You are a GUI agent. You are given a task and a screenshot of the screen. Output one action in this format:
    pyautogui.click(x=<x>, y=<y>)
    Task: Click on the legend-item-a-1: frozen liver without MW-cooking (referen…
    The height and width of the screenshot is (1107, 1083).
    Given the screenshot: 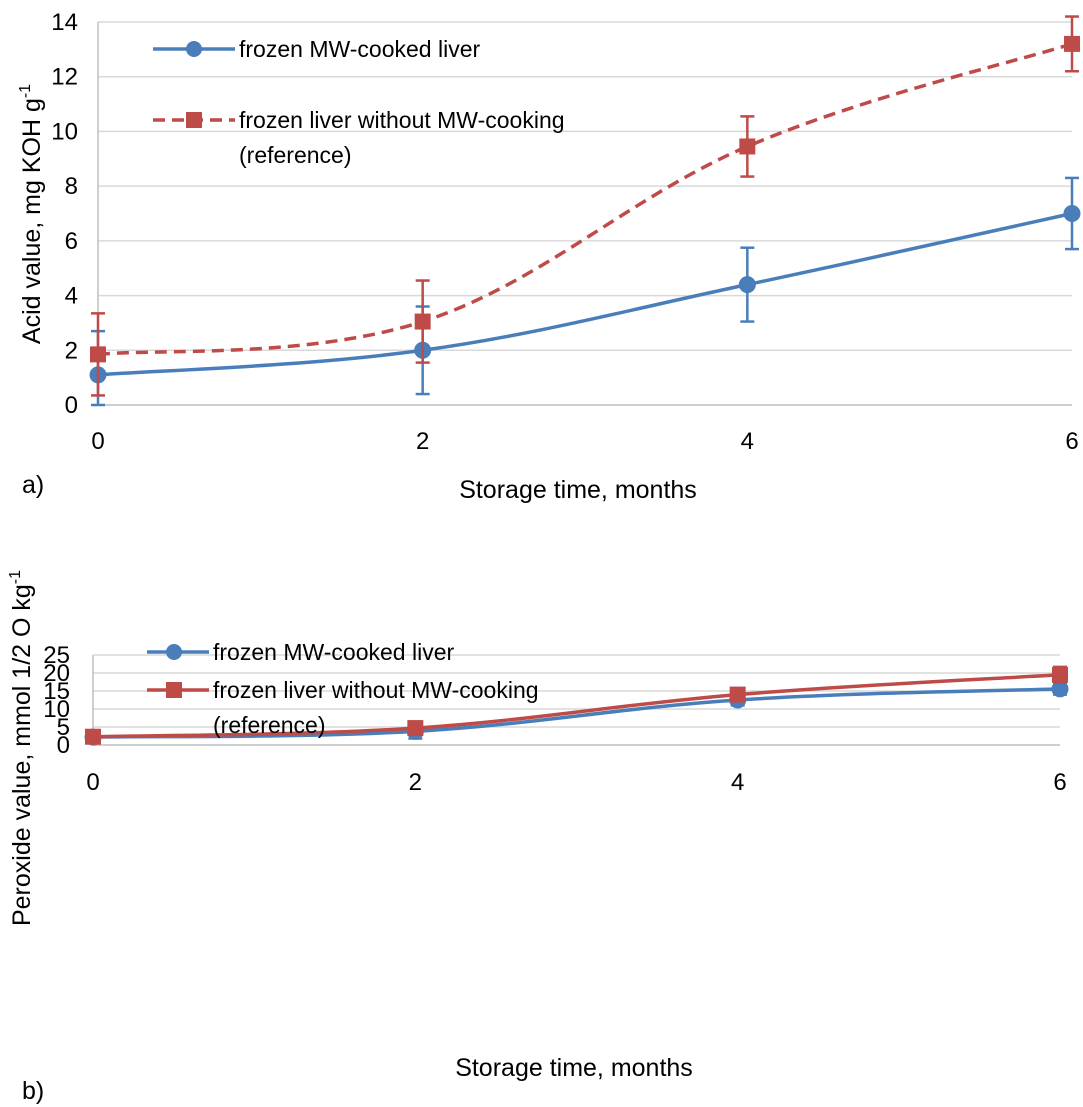 What is the action you would take?
    pyautogui.click(x=359, y=137)
    